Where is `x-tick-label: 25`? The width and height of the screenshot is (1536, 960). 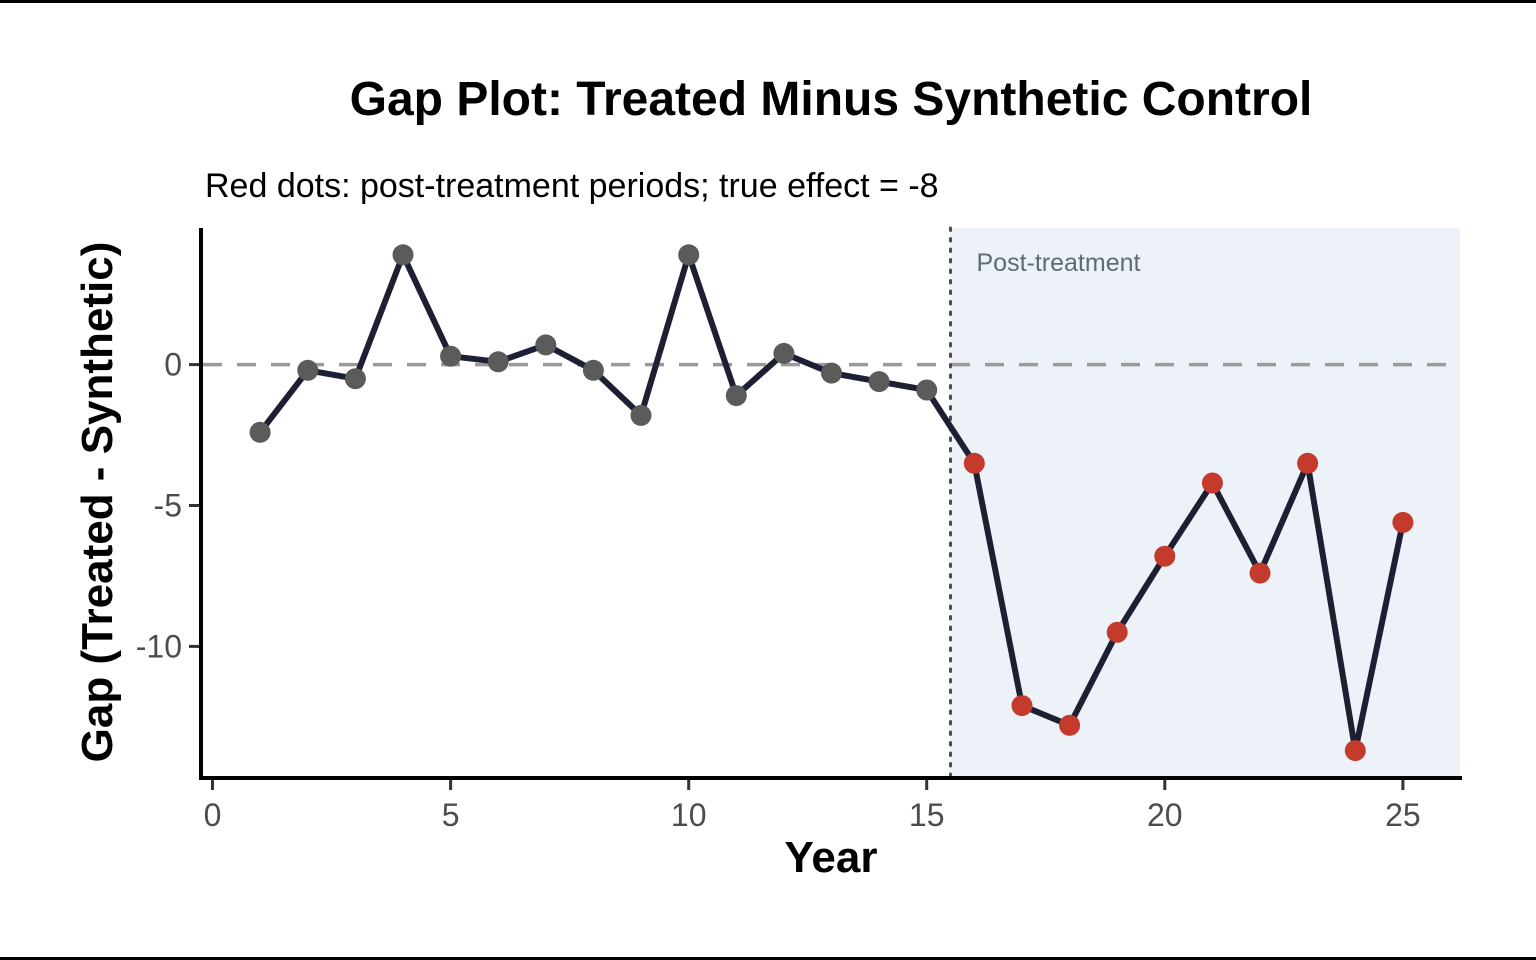 x-tick-label: 25 is located at coordinates (1403, 815).